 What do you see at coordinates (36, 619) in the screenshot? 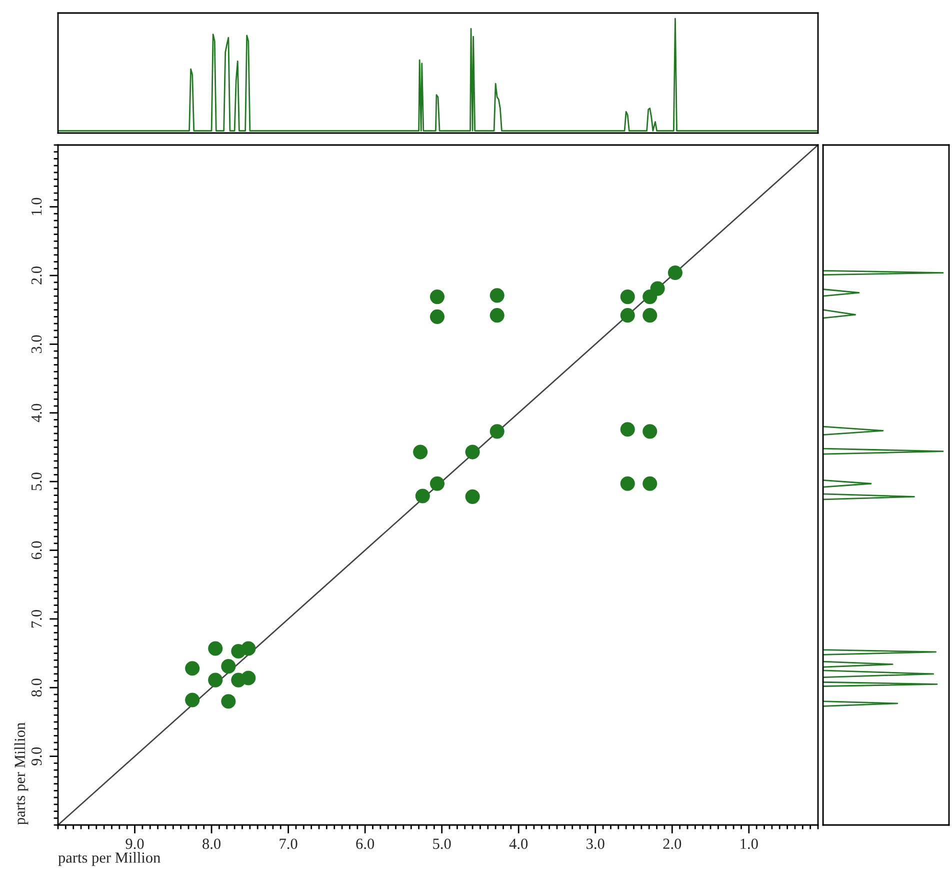
I see `y-tick-label: 7.0` at bounding box center [36, 619].